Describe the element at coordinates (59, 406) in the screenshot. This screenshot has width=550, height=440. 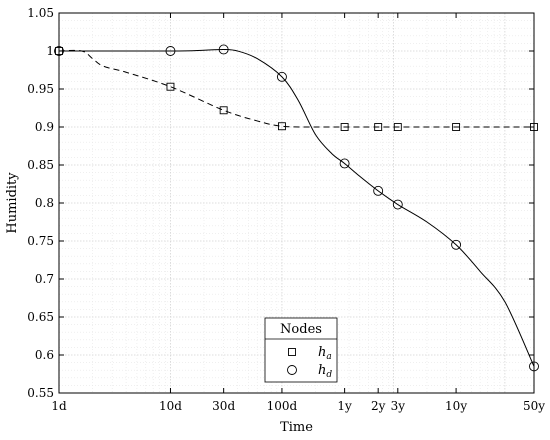
I see `x-tick-label: 1d` at that location.